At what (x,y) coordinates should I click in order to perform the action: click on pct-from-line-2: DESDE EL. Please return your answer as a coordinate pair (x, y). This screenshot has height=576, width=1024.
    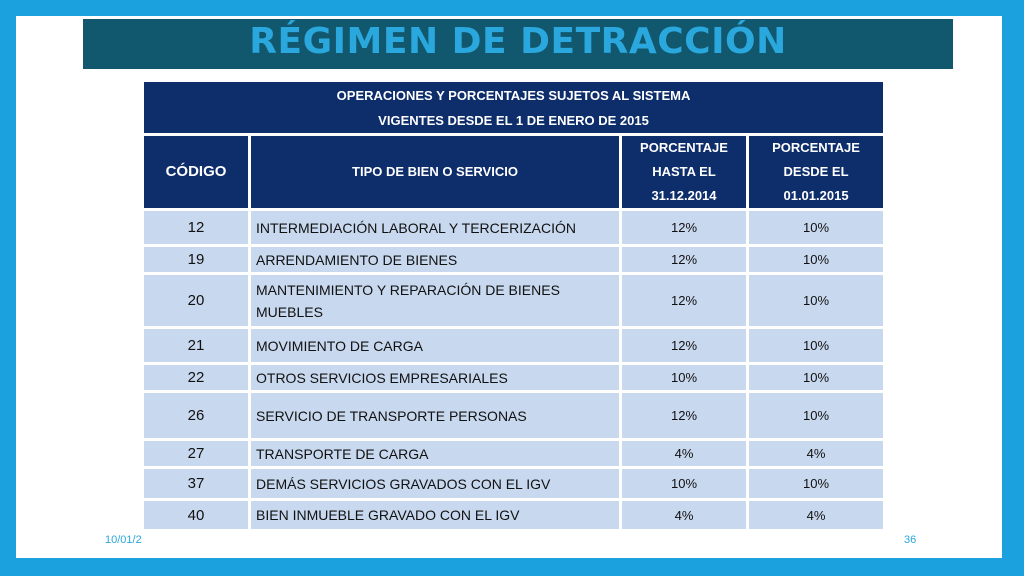
    Looking at the image, I should click on (816, 171).